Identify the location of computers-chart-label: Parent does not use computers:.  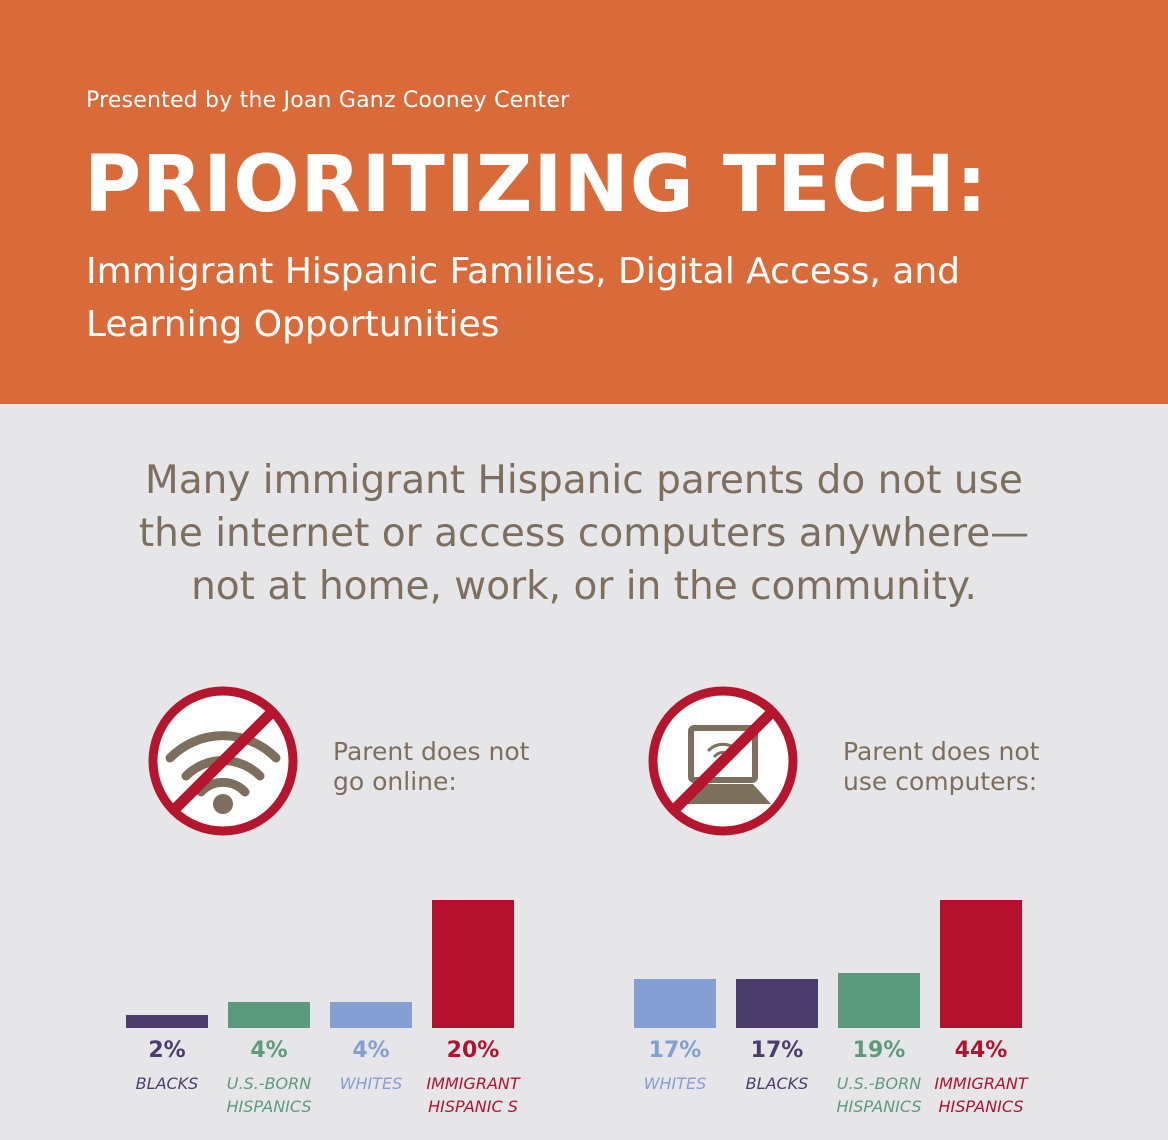
(941, 767).